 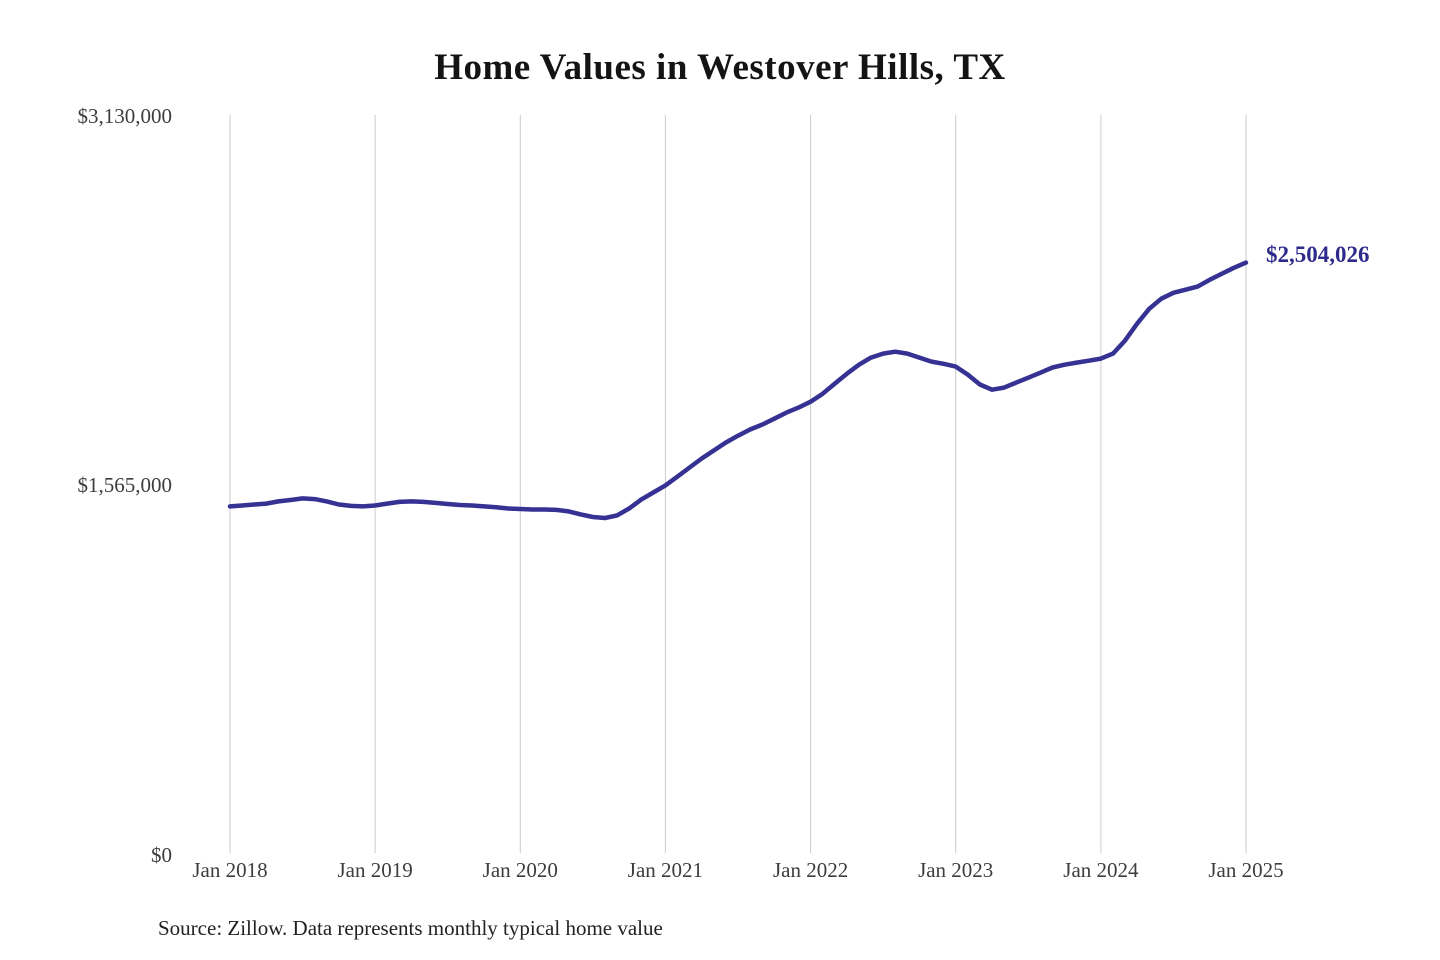 I want to click on x-axis-tick-label-2023: Jan 2023, so click(x=956, y=870).